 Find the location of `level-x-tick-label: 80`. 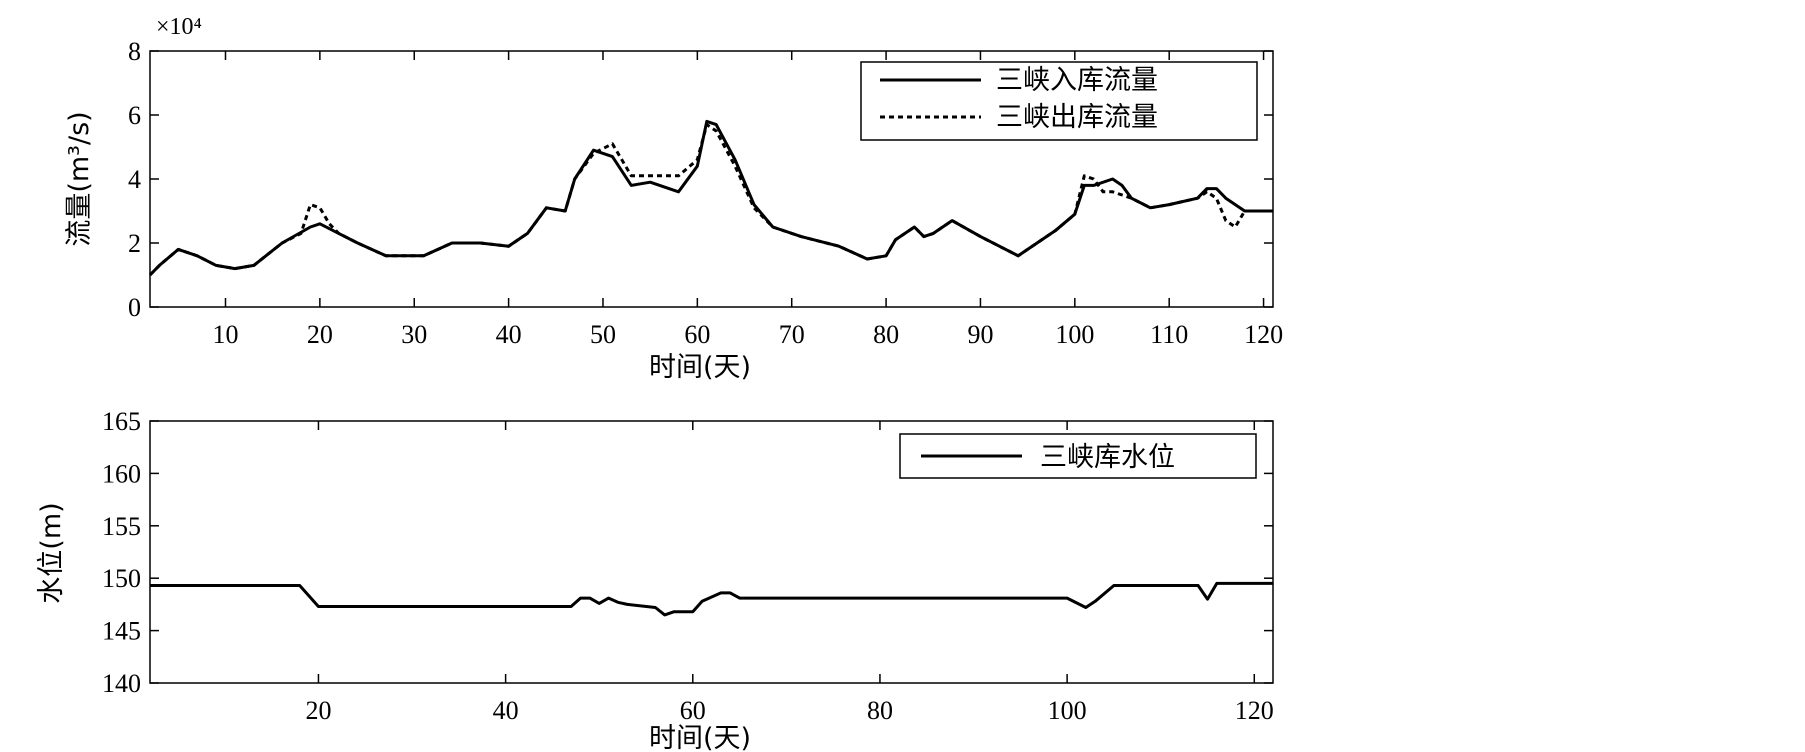

level-x-tick-label: 80 is located at coordinates (880, 710).